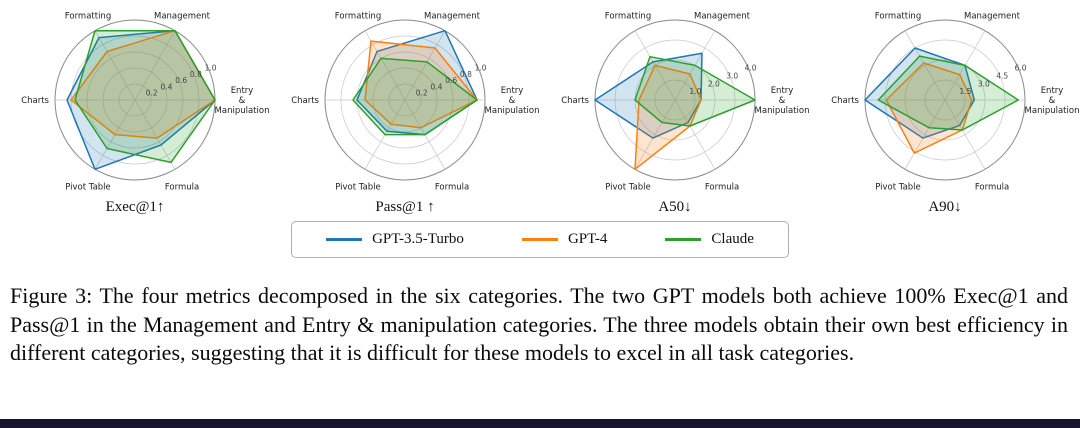 The height and width of the screenshot is (428, 1080). Describe the element at coordinates (965, 91) in the screenshot. I see `radial-tick-label: 1.5` at that location.